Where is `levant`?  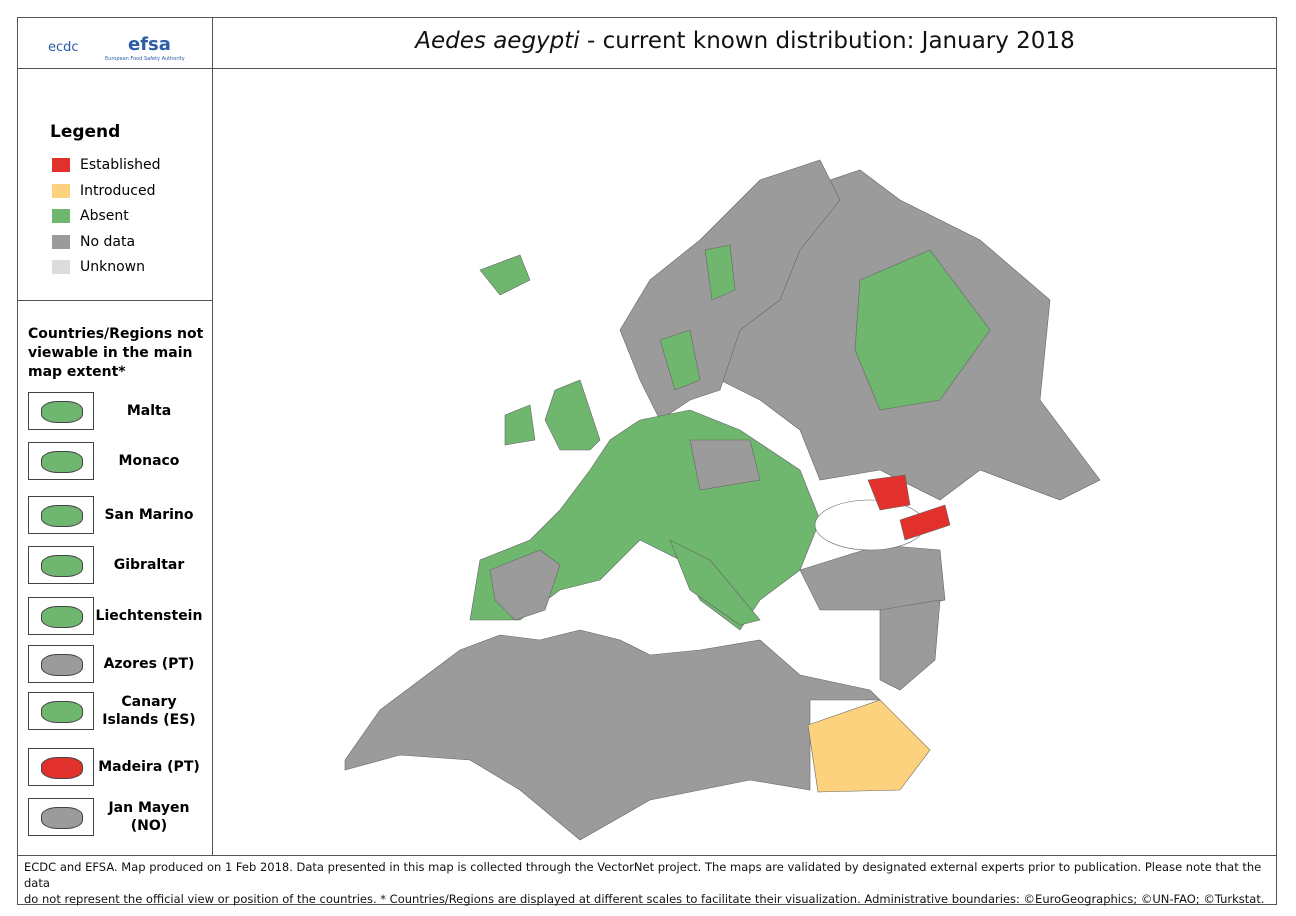
levant is located at coordinates (910, 645).